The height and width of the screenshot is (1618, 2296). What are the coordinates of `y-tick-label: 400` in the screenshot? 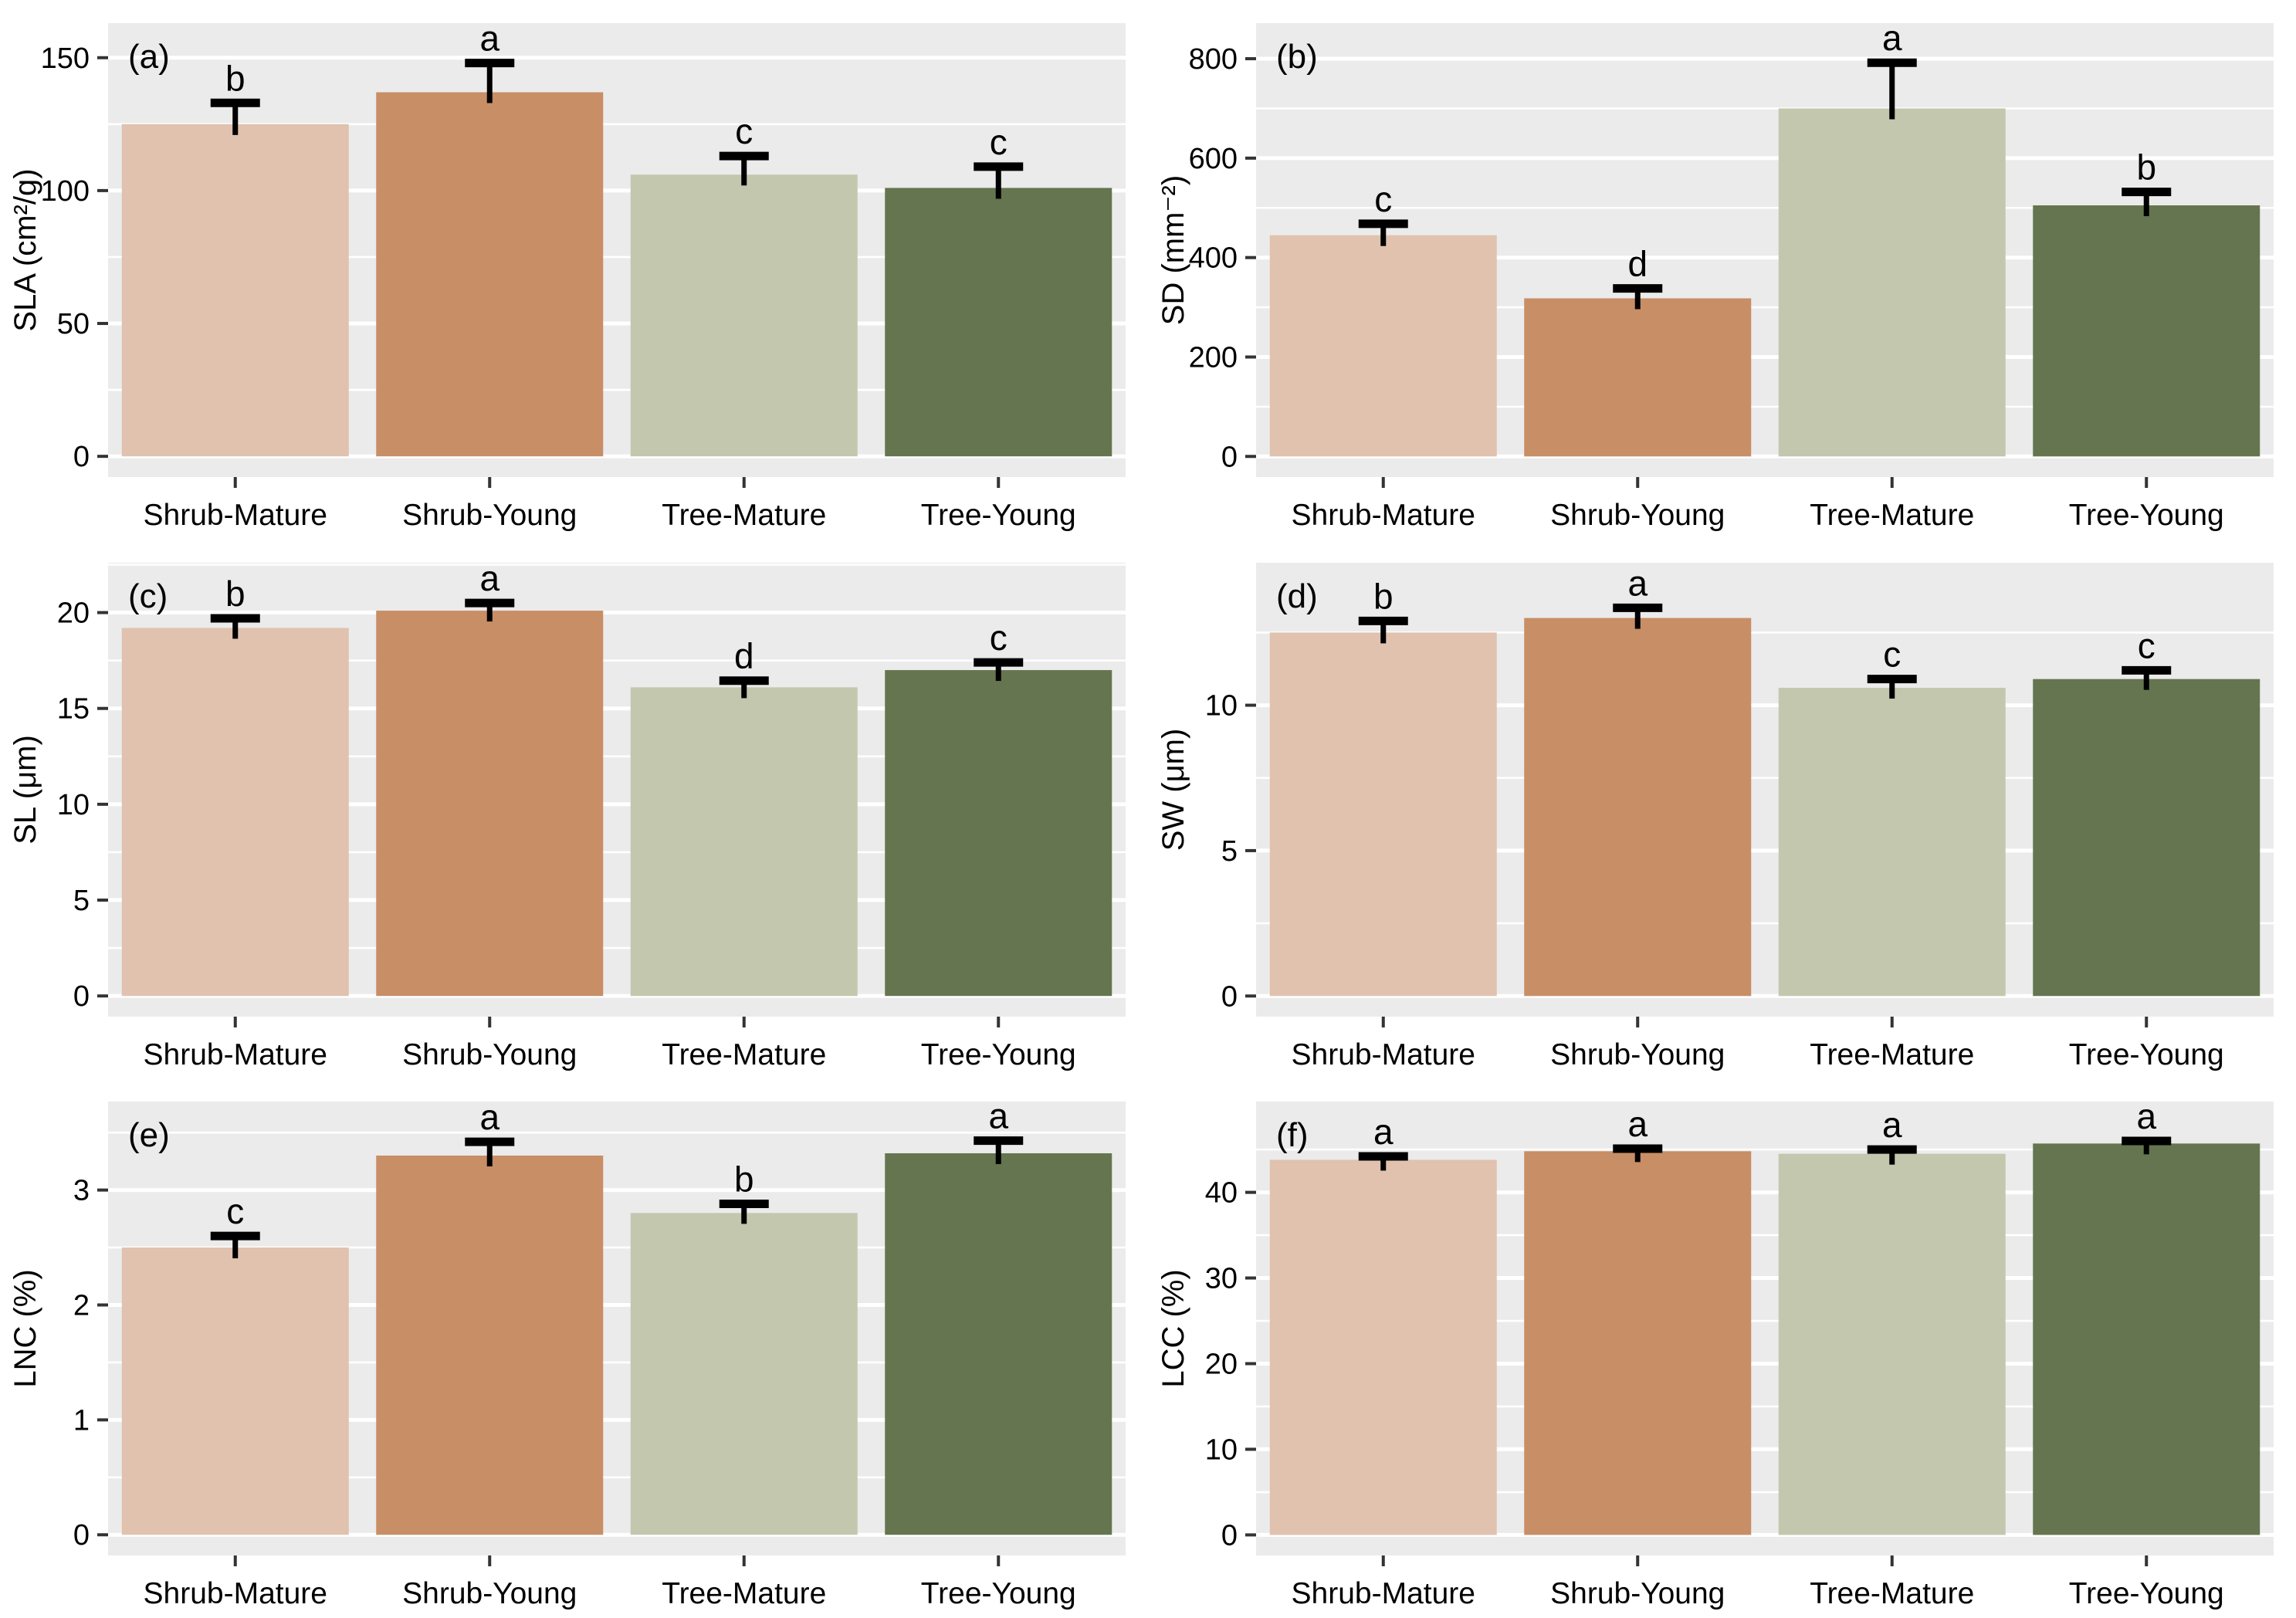 It's located at (1213, 258).